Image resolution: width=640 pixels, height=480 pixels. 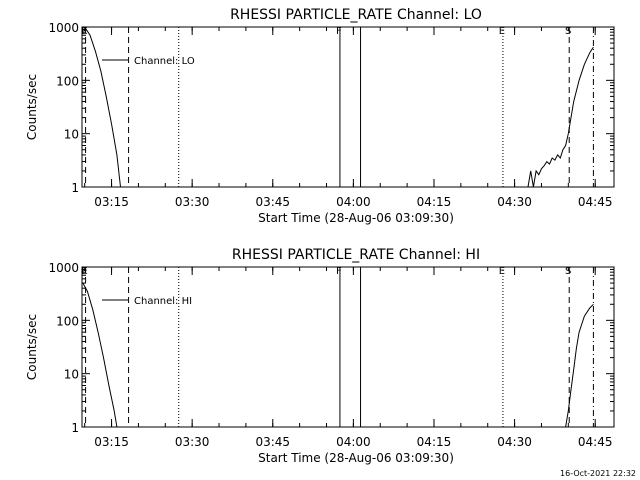 I want to click on chart-title: RHESSI PARTICLE_RATE Channel: HI, so click(x=356, y=255).